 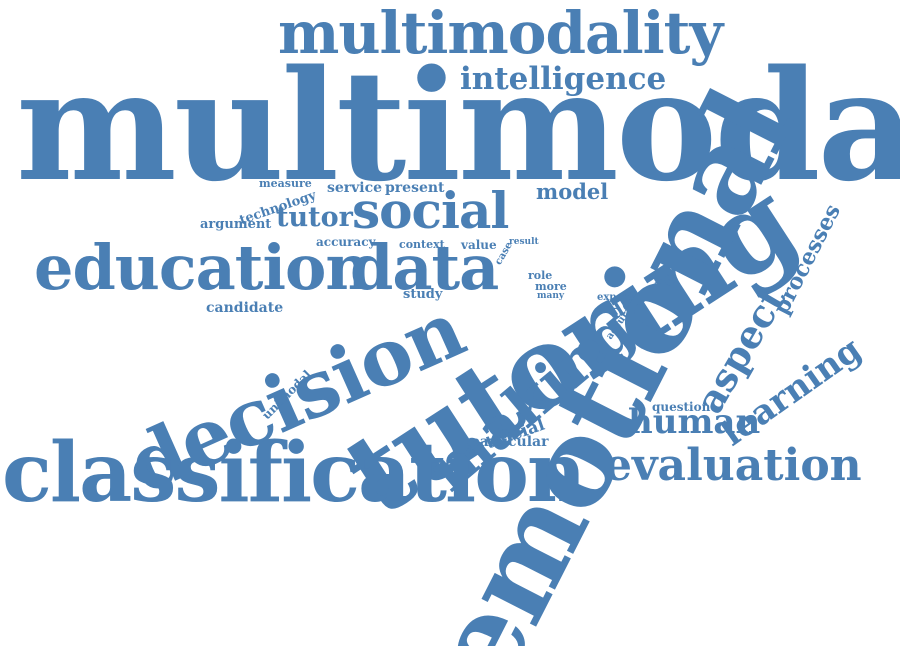 What do you see at coordinates (540, 275) in the screenshot?
I see `word-role: role` at bounding box center [540, 275].